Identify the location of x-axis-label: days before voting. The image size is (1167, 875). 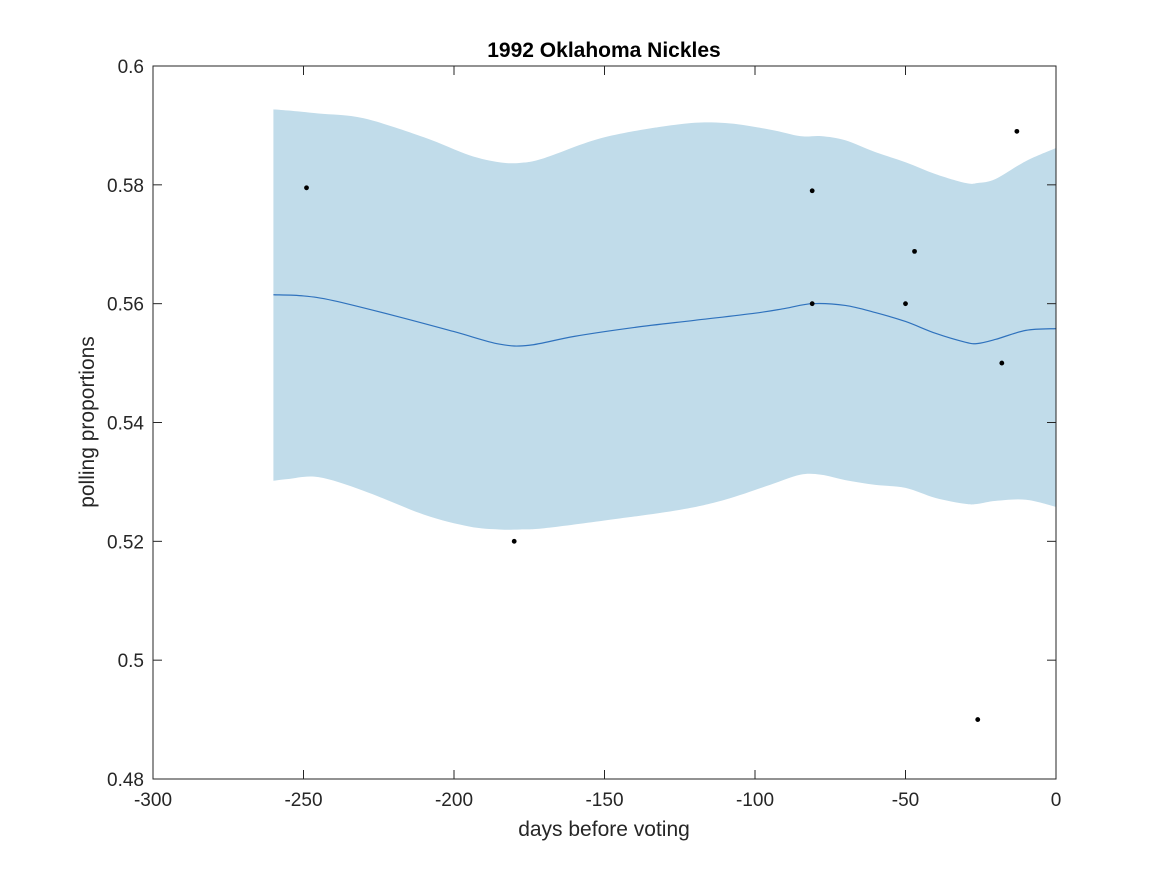
(604, 829).